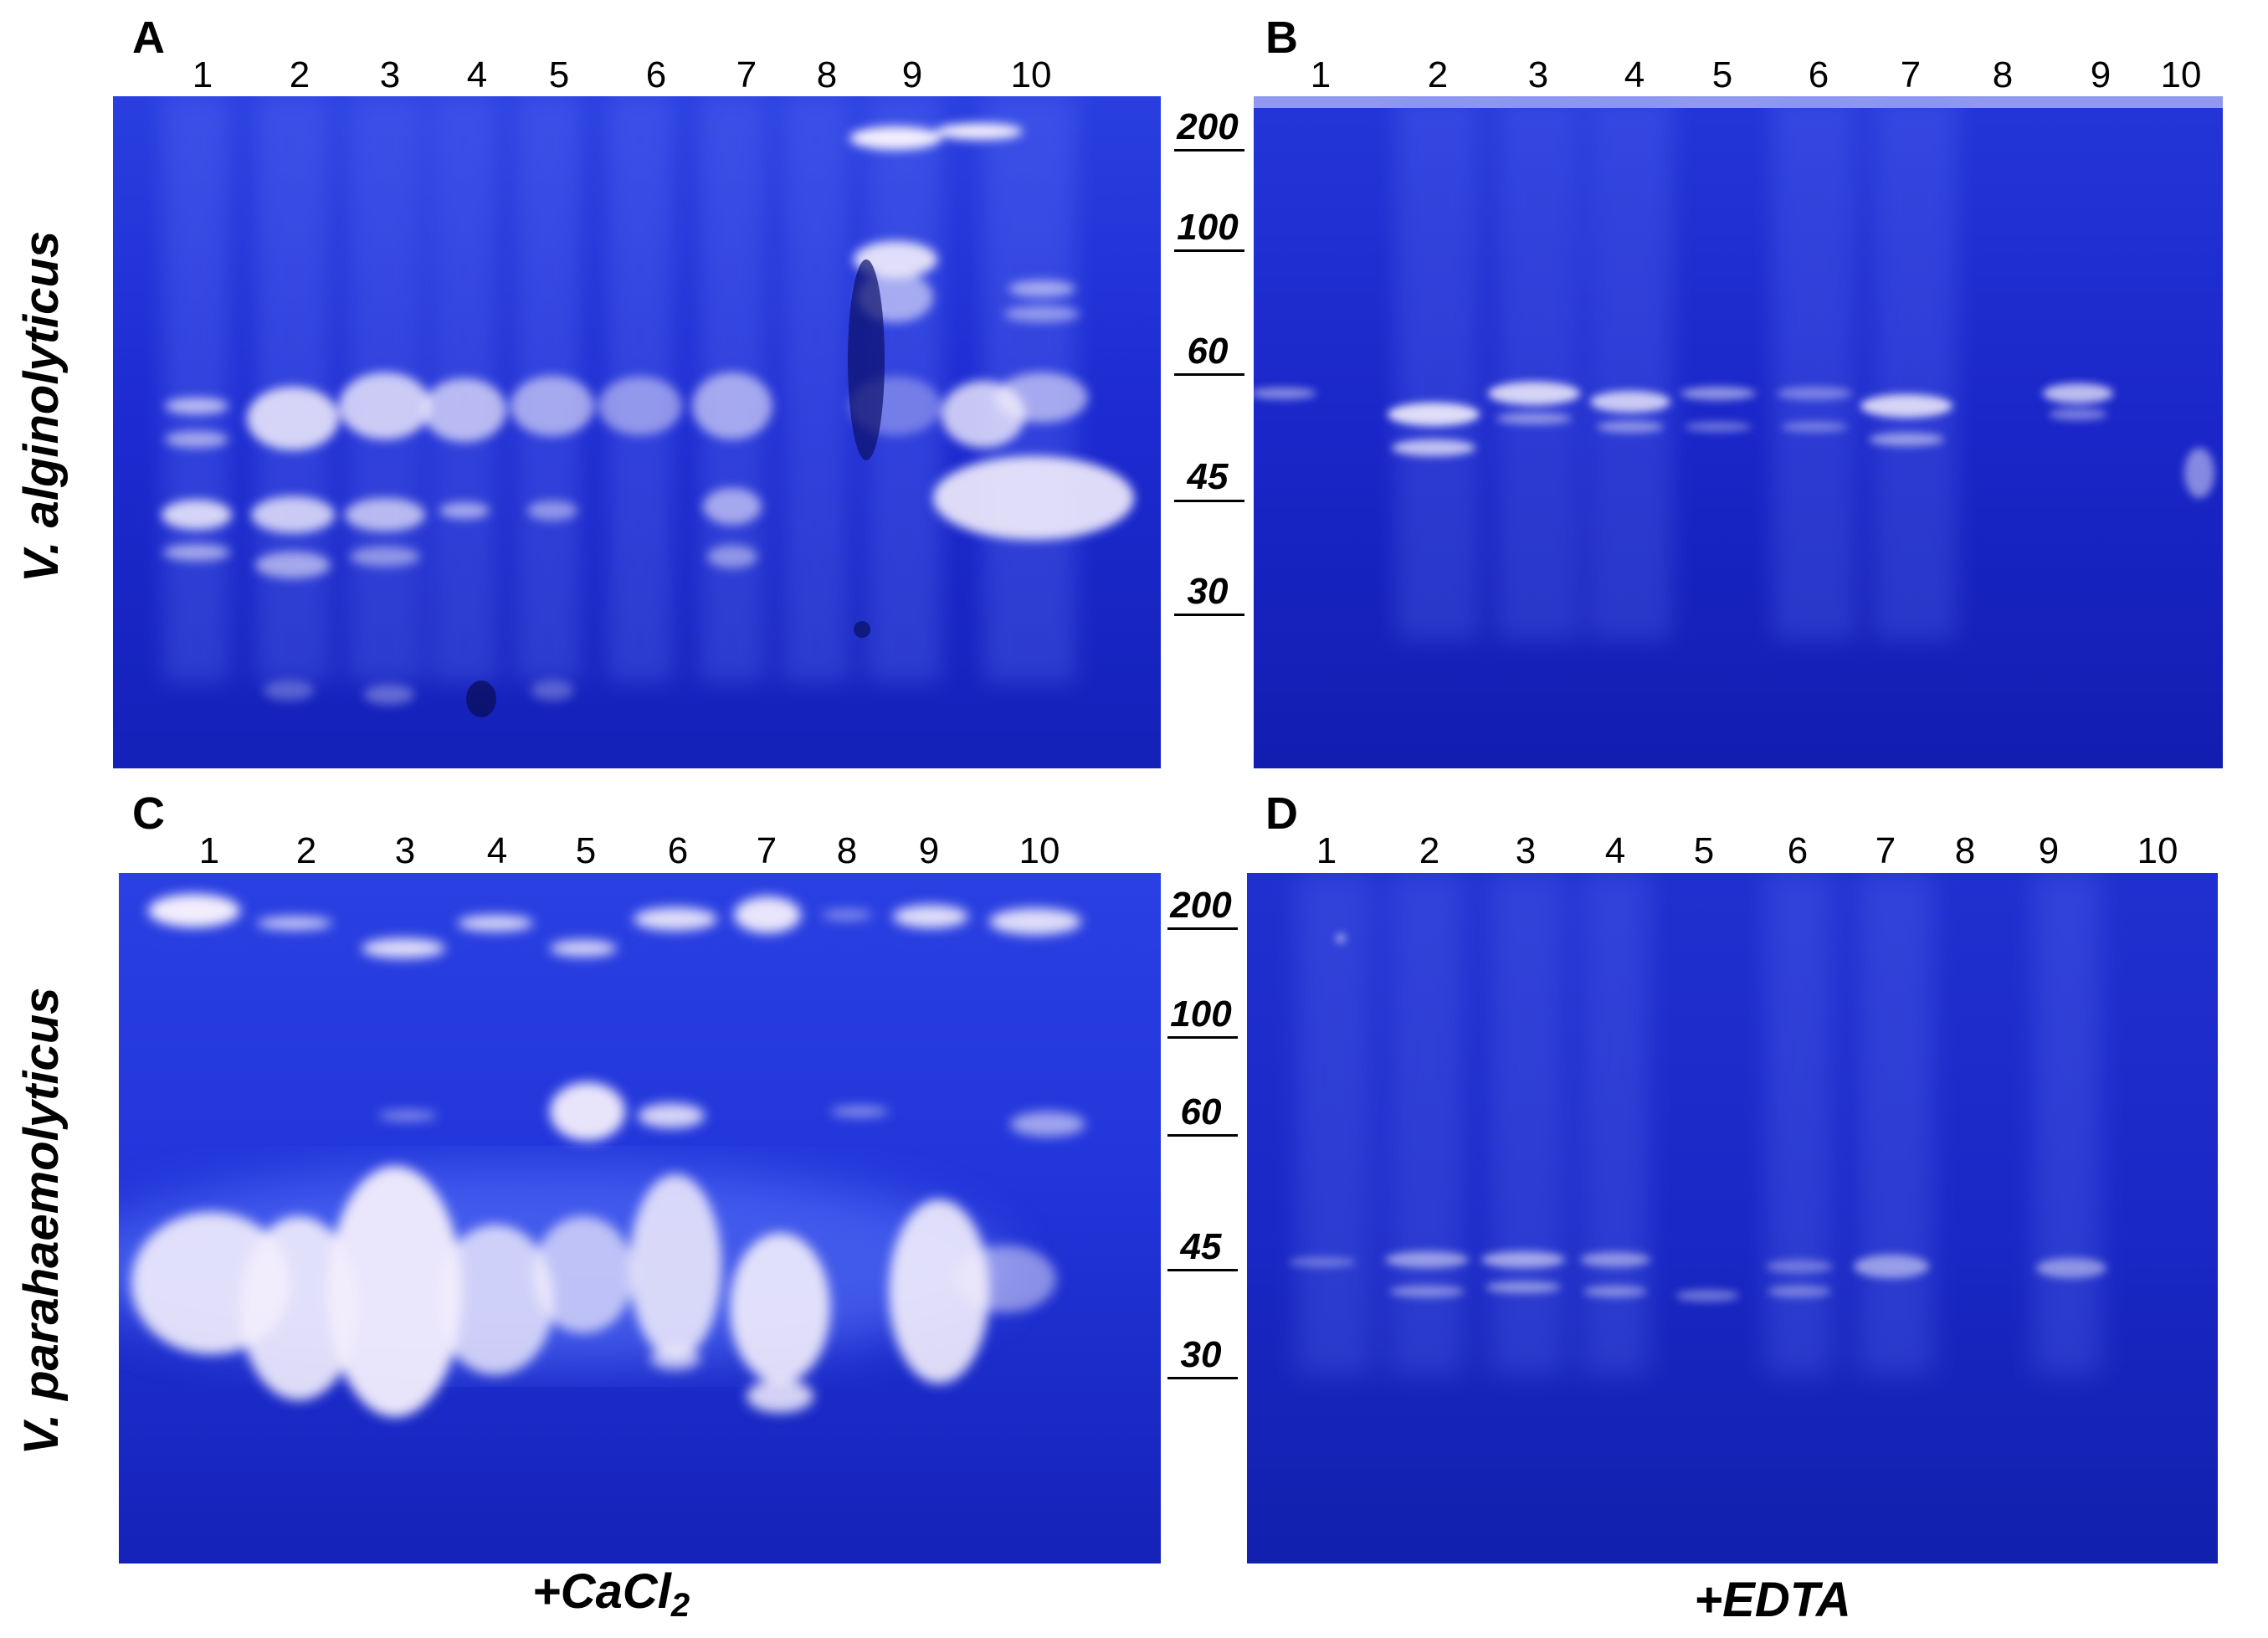  What do you see at coordinates (148, 814) in the screenshot?
I see `panel-letter-c: C` at bounding box center [148, 814].